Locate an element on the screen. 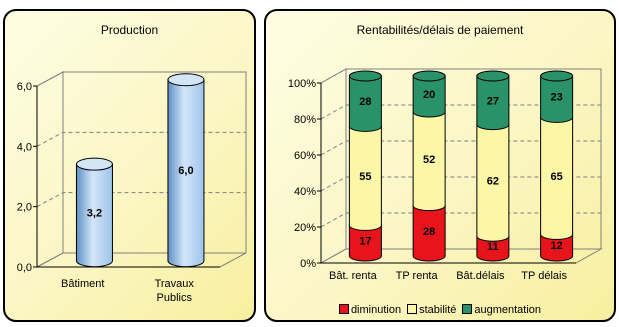 The height and width of the screenshot is (327, 619). floor is located at coordinates (141, 260).